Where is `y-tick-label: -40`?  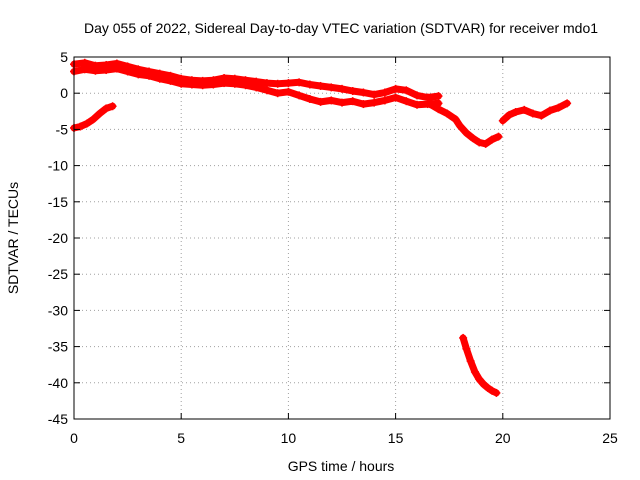
y-tick-label: -40 is located at coordinates (58, 383).